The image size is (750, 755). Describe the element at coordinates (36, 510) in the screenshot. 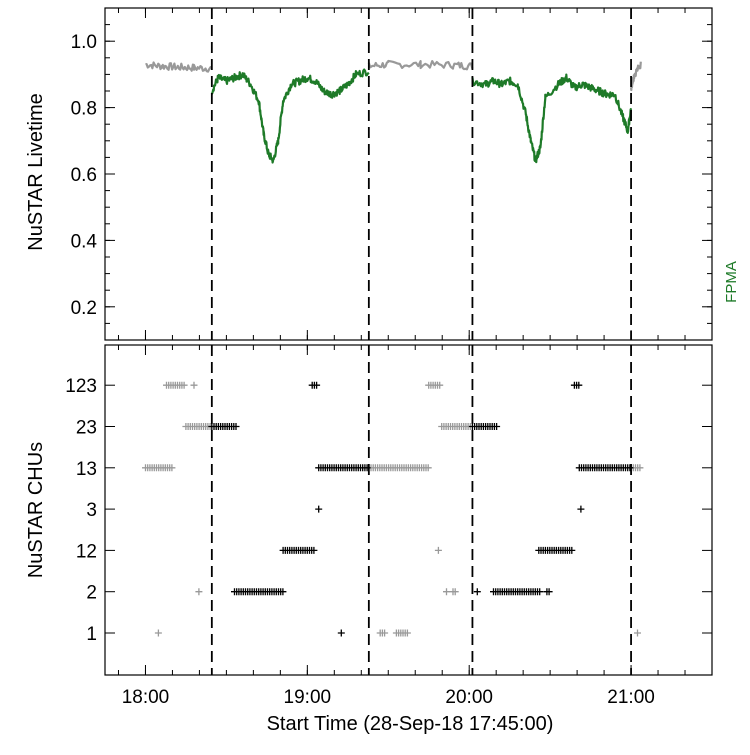

I see `bottom-y-axis-label: NuSTAR CHUs` at that location.